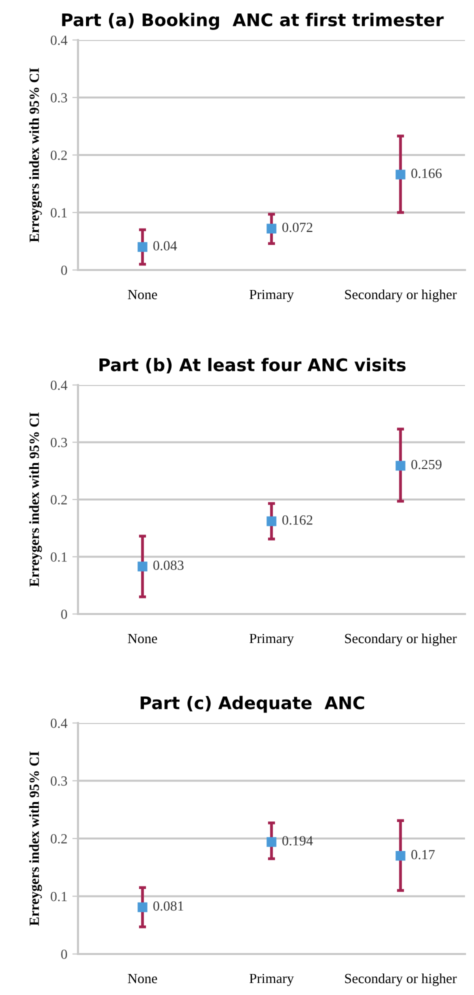 The height and width of the screenshot is (995, 474). Describe the element at coordinates (423, 855) in the screenshot. I see `data-label: 0.17` at that location.